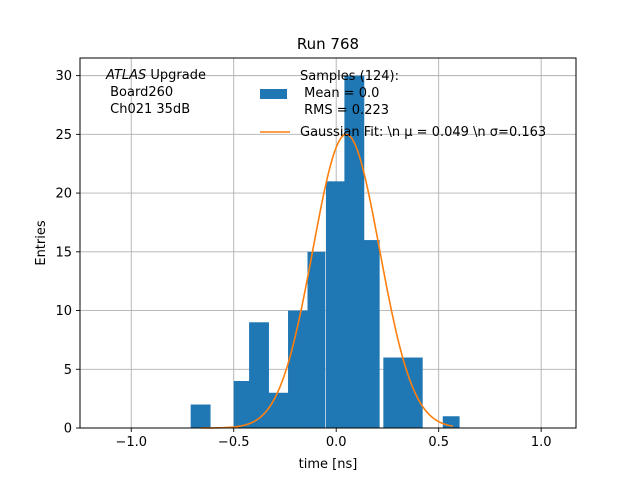 Image resolution: width=640 pixels, height=480 pixels. Describe the element at coordinates (541, 442) in the screenshot. I see `x-tick-label: 1.0` at that location.